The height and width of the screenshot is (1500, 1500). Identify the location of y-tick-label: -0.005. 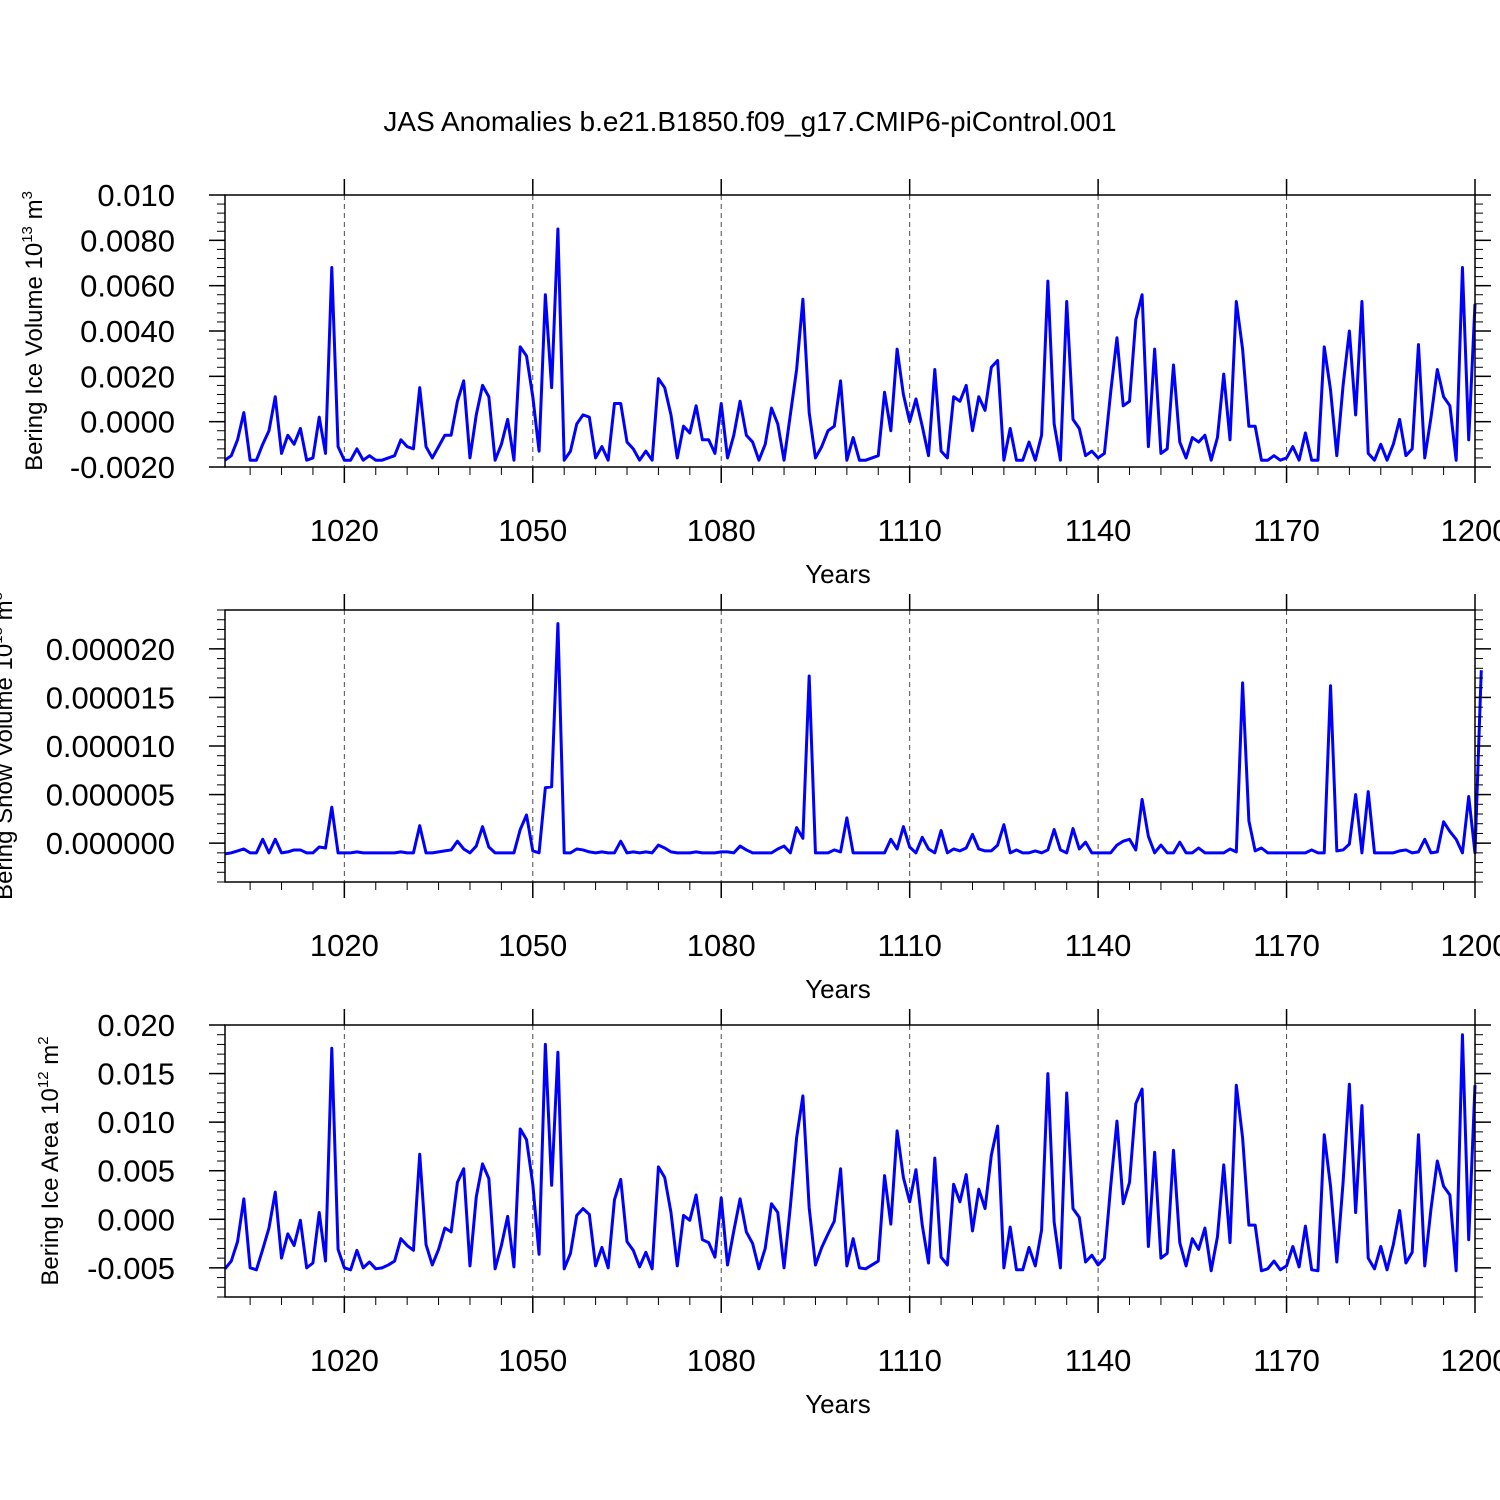
(131, 1268).